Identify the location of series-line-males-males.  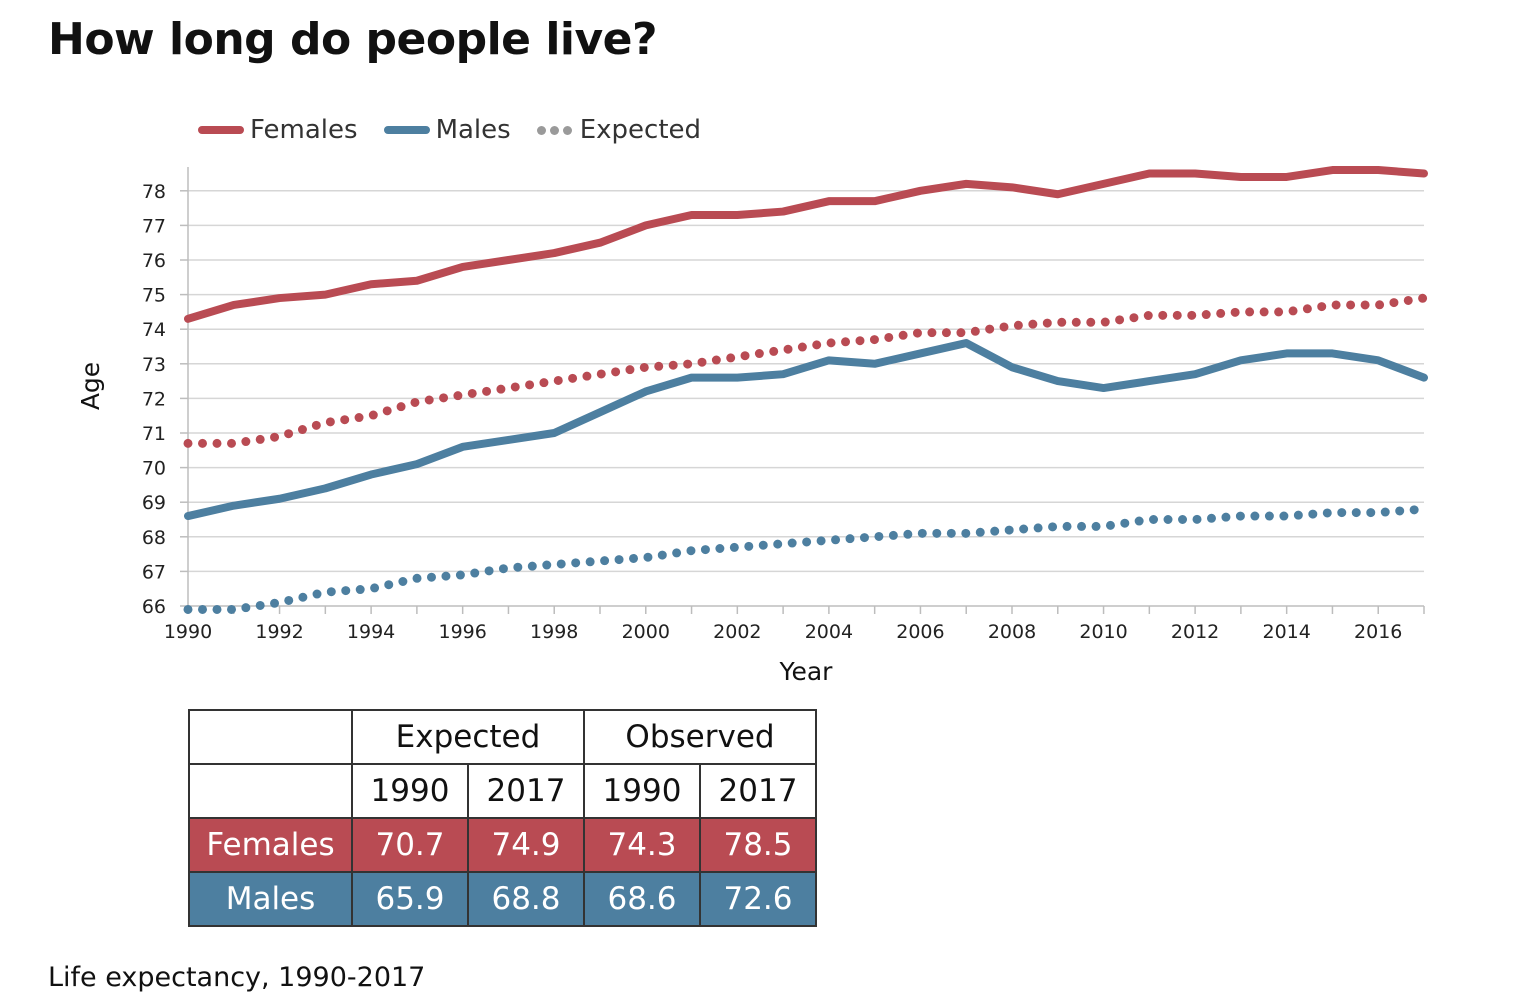
(806, 430).